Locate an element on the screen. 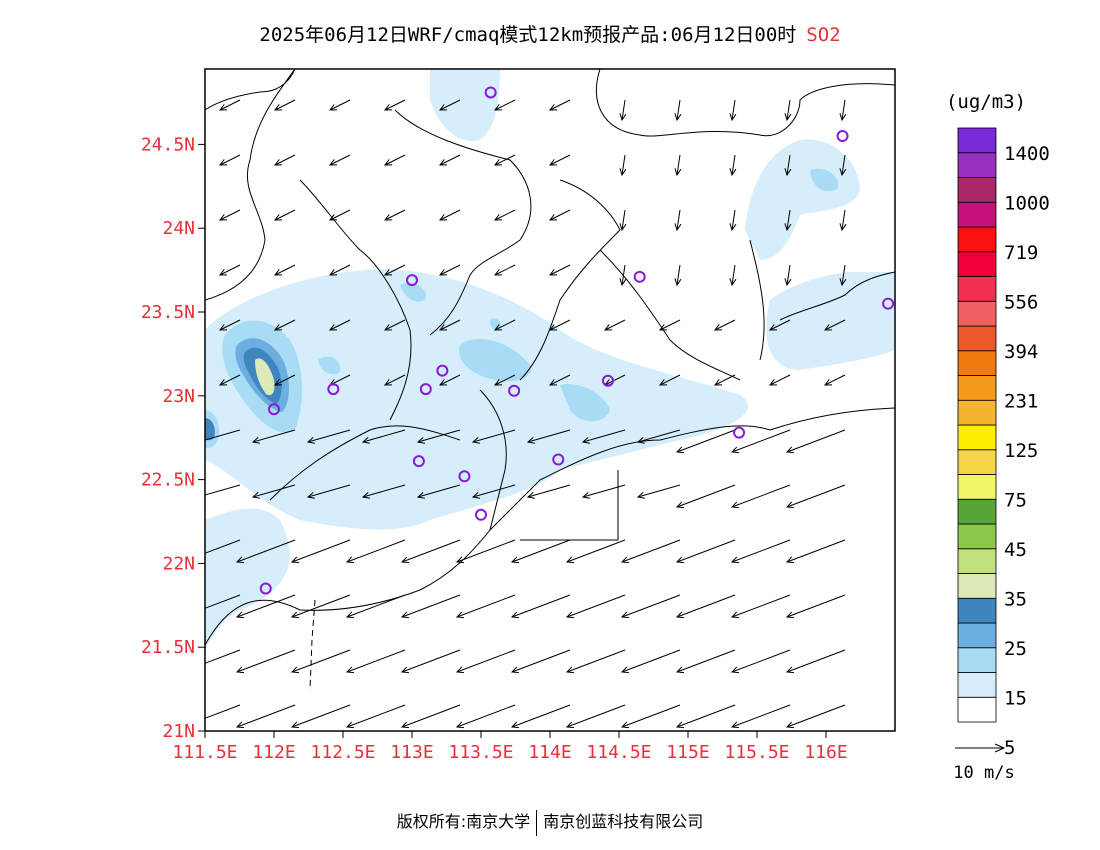  lon-tick-label: 111.5E is located at coordinates (204, 752).